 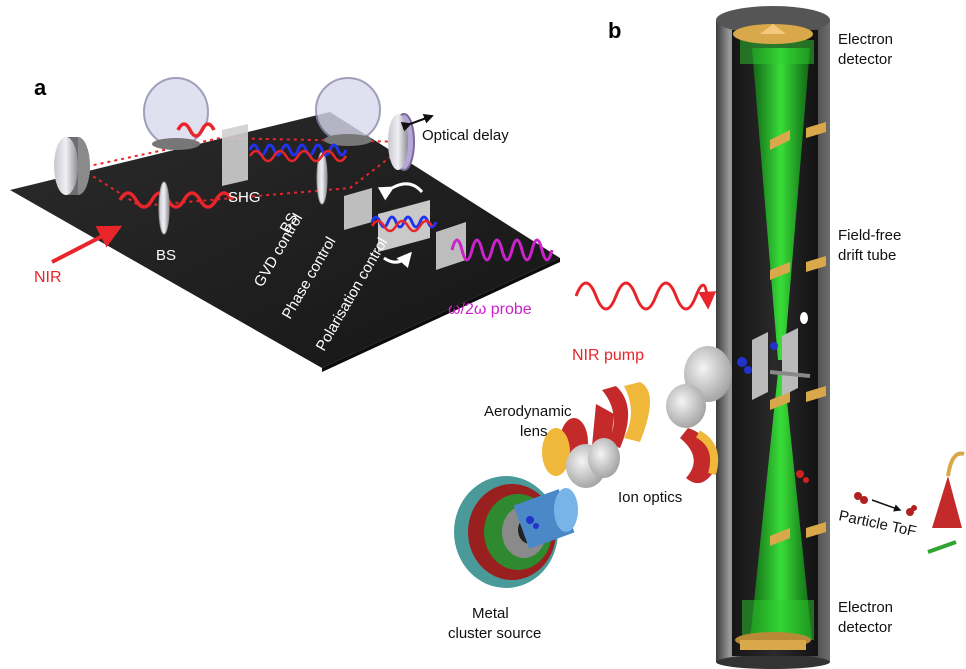 I want to click on probe-red-wave, so click(x=402, y=226).